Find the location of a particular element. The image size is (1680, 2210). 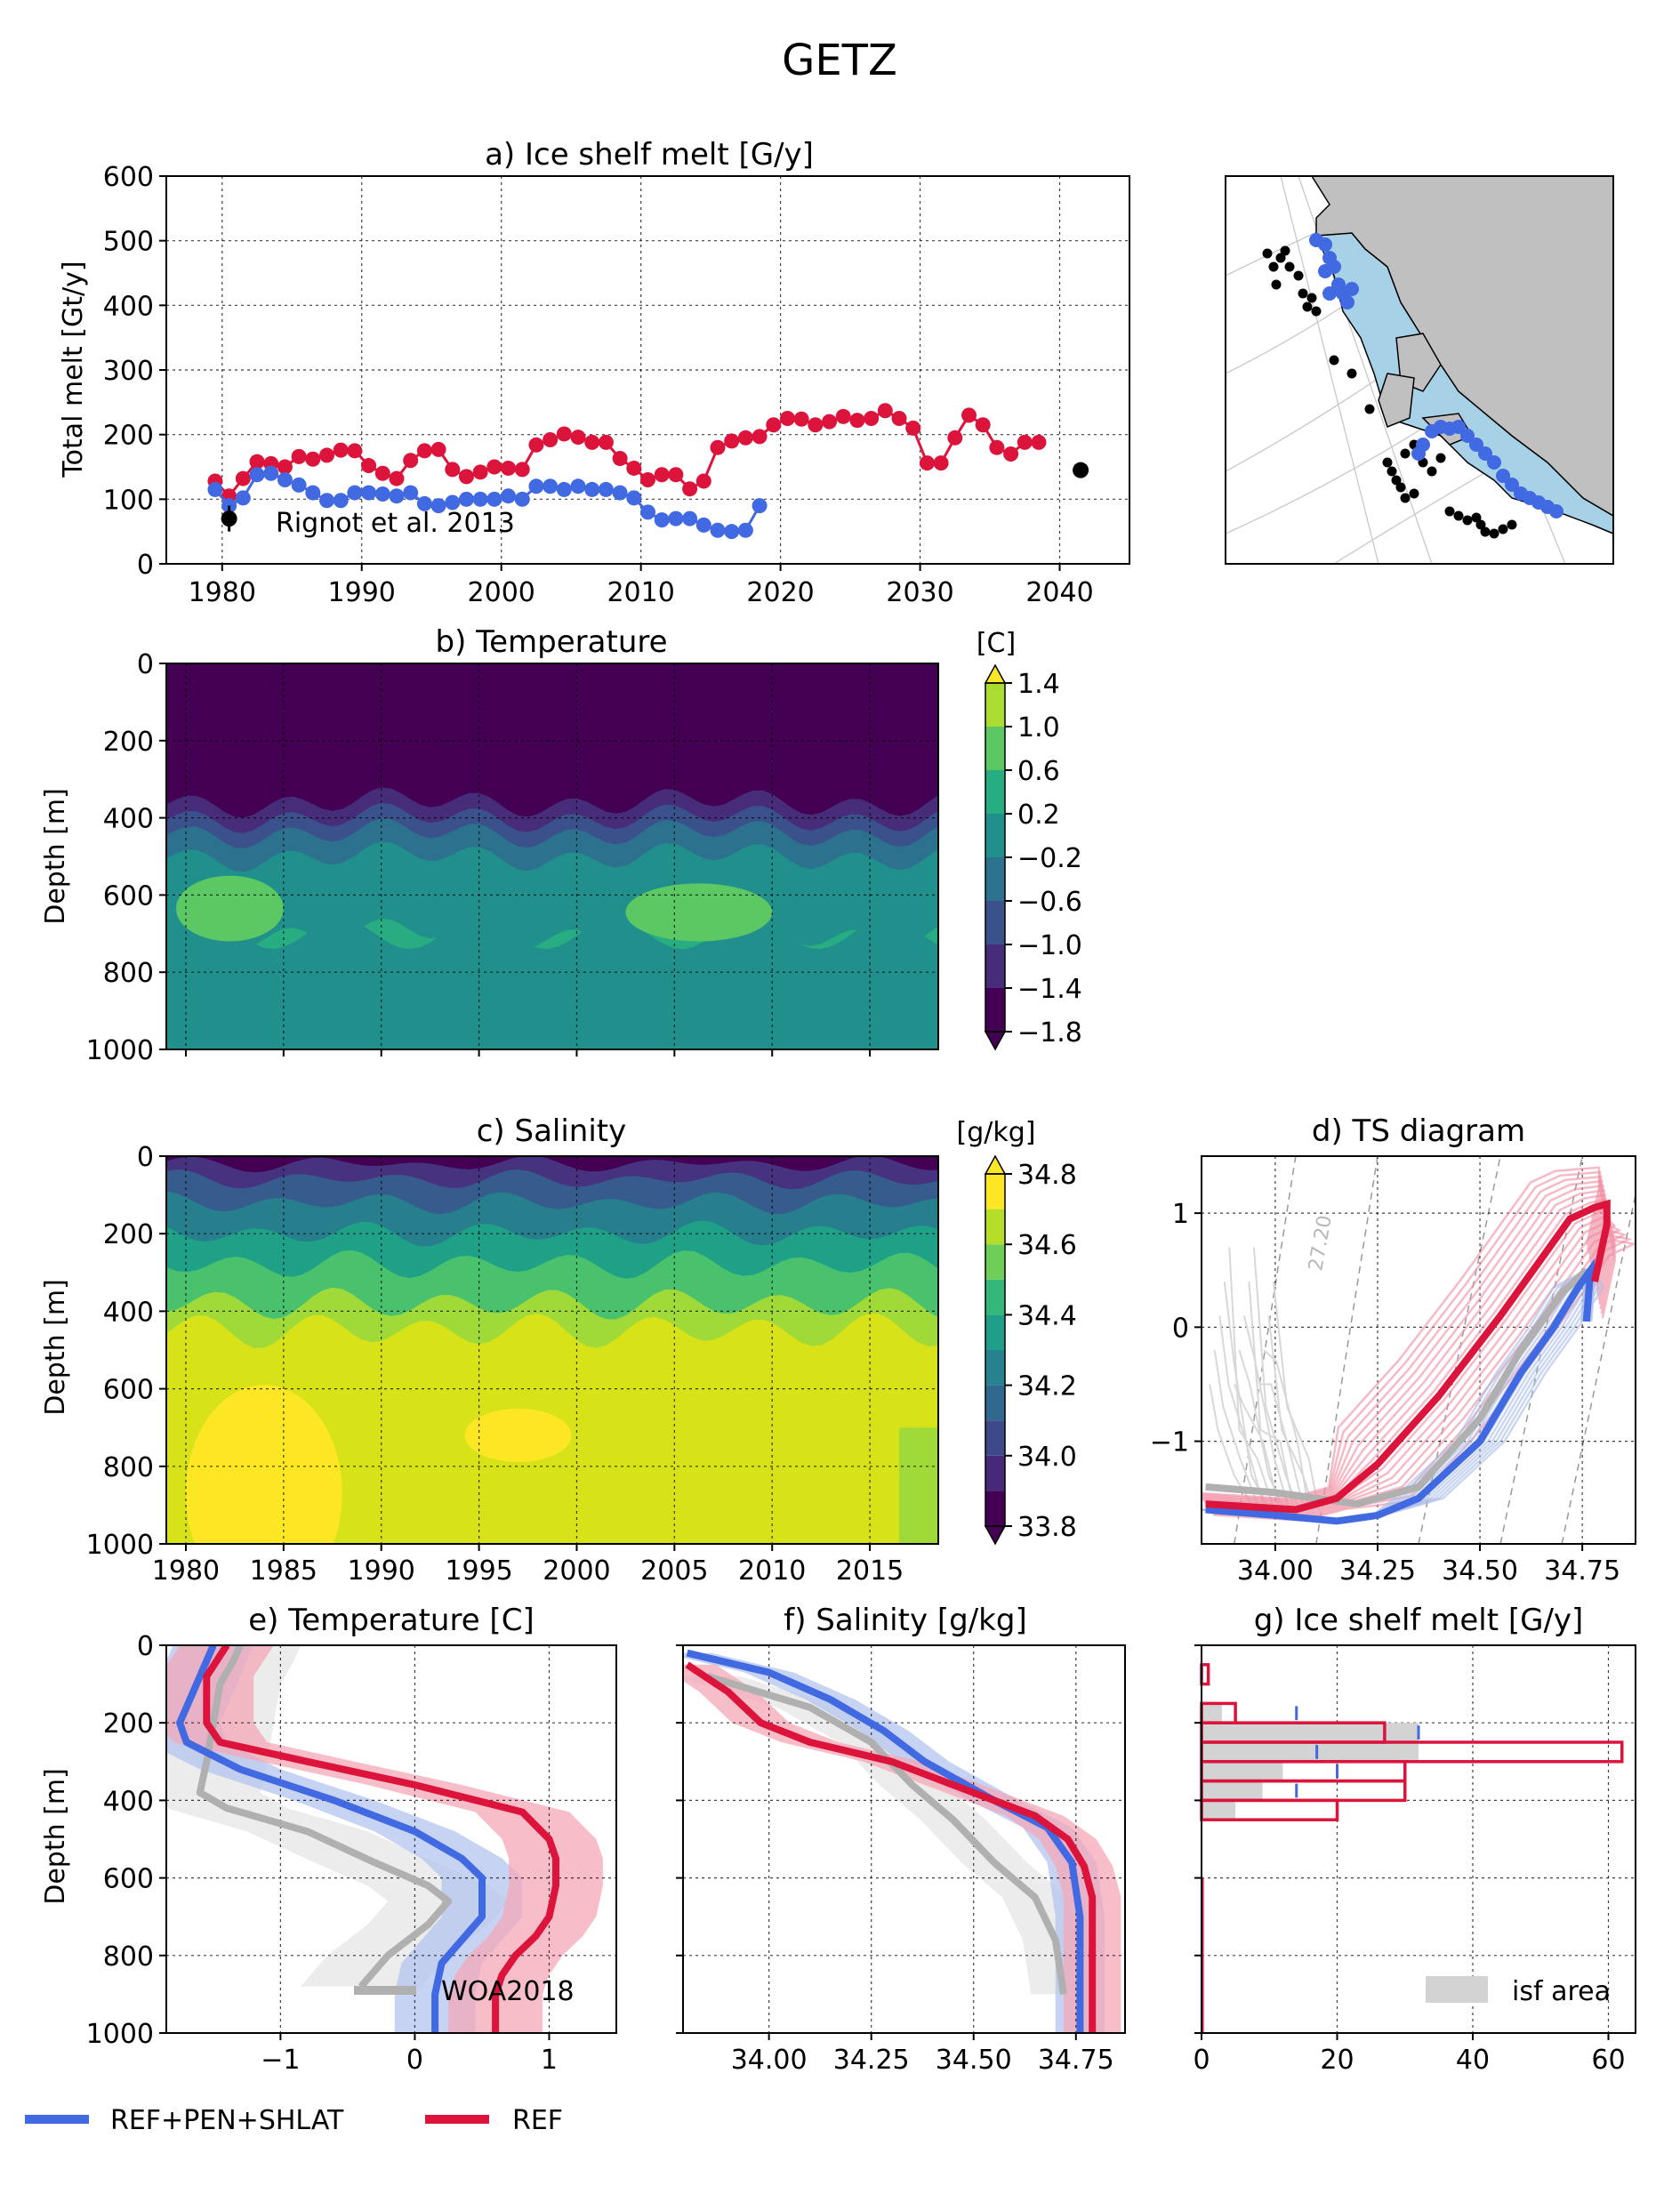

panel-g-xtick-label: 0 is located at coordinates (1201, 2060).